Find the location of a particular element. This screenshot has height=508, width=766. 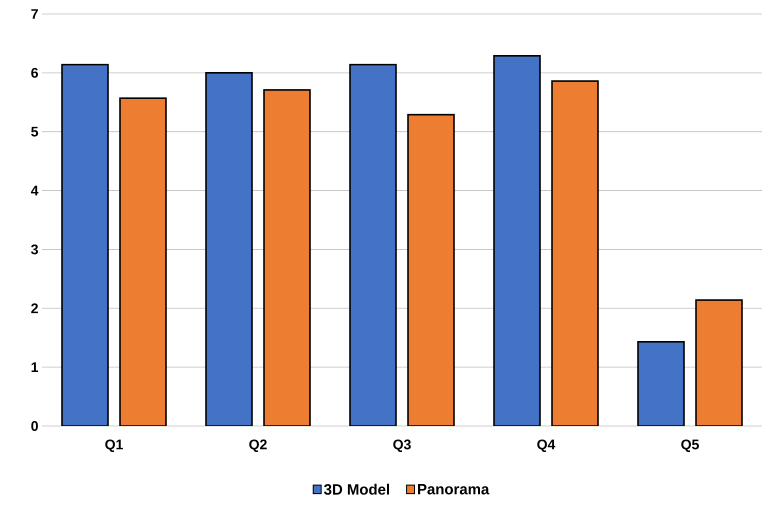

legend-label: 3D Model is located at coordinates (357, 489).